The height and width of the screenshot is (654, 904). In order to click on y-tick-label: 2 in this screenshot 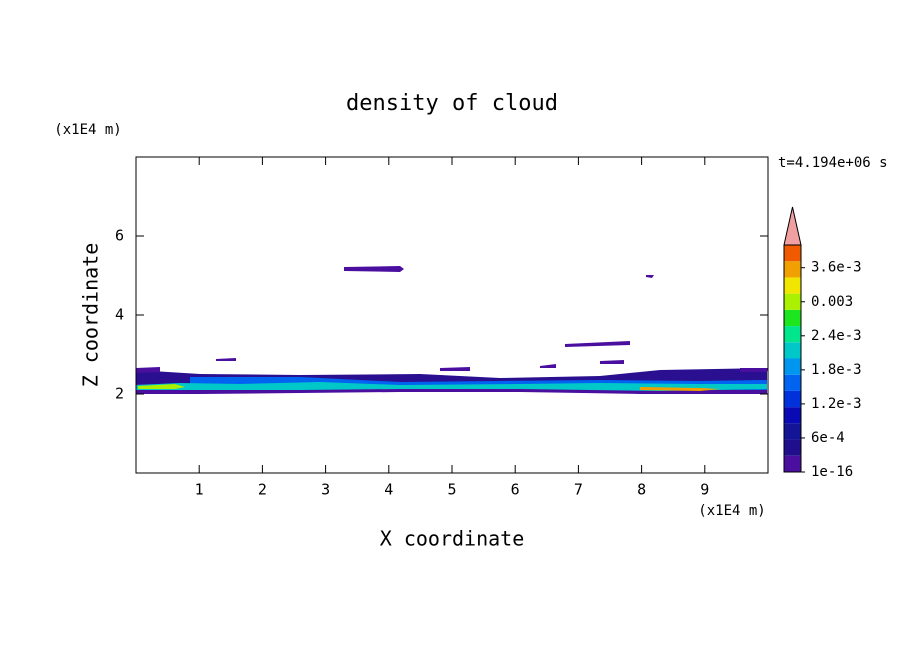, I will do `click(119, 394)`.